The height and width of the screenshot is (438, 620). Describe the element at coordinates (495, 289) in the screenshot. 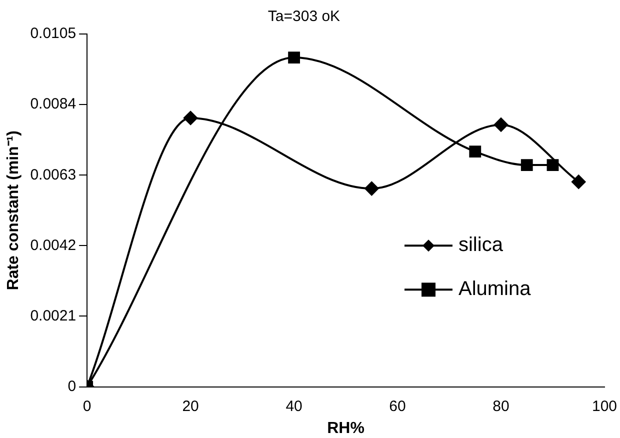

I see `legend-label: Alumina` at that location.